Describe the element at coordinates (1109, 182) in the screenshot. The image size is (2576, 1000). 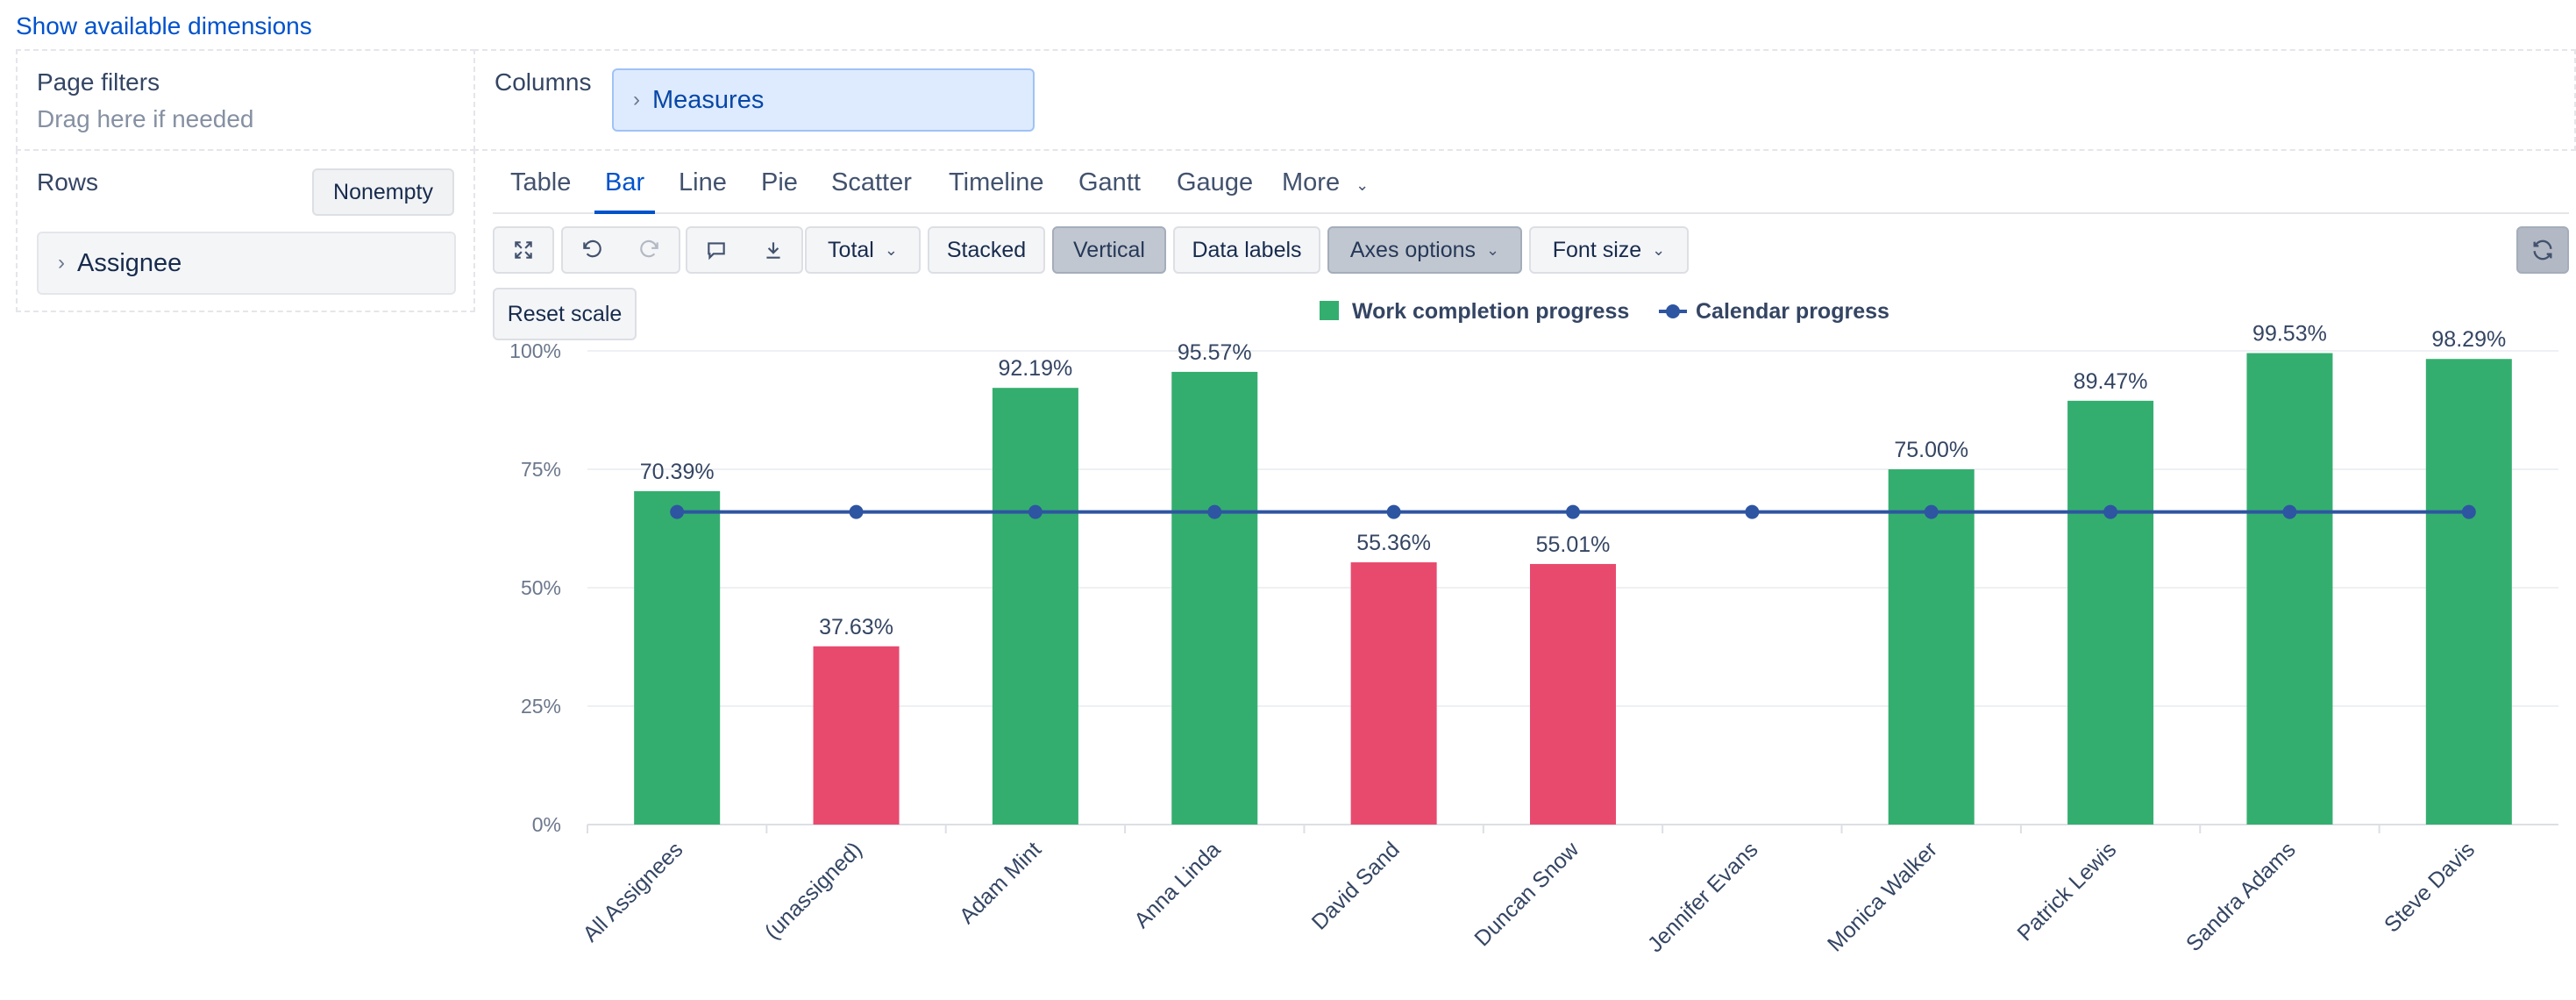
I see `tab-gantt: Gantt` at that location.